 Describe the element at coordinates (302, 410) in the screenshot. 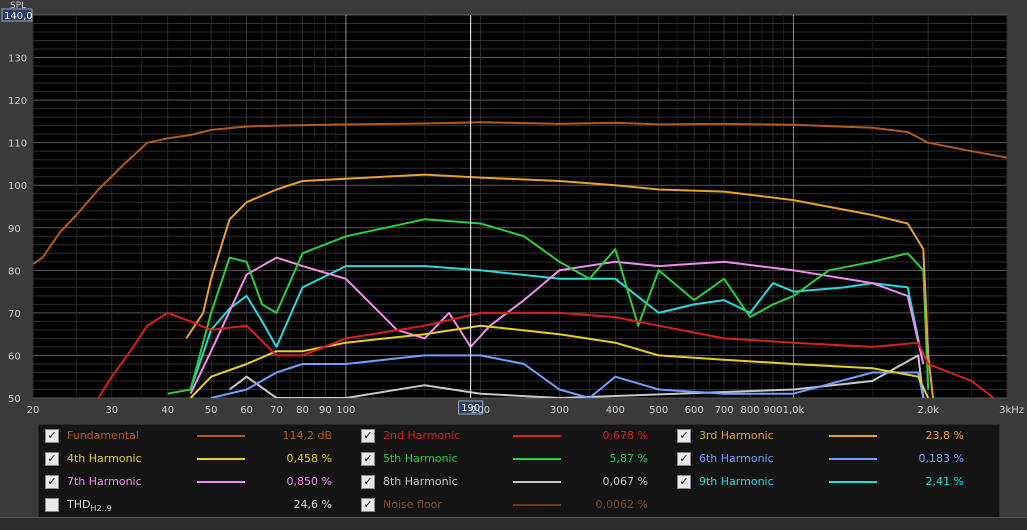

I see `x-tick-label: 80` at that location.